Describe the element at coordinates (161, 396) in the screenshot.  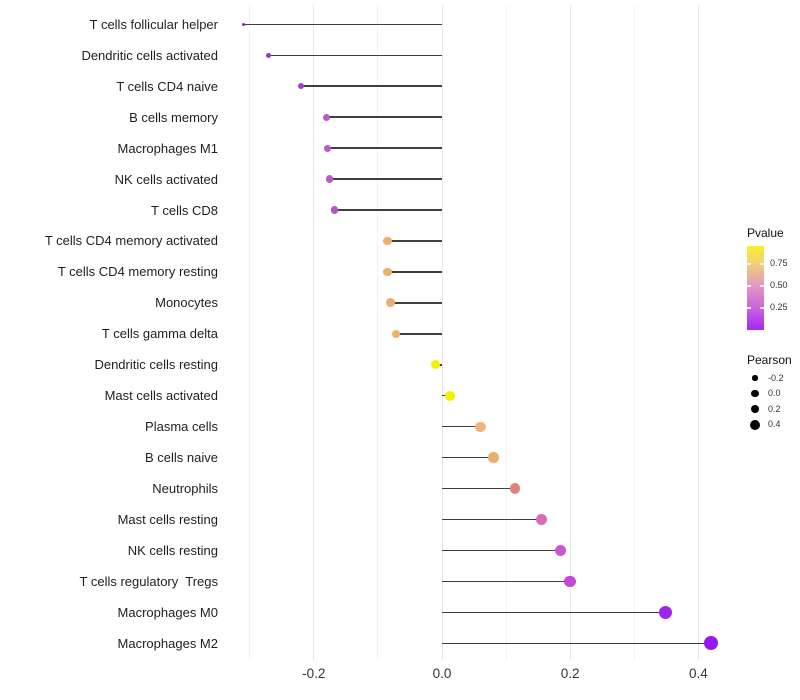
I see `y-axis-label: Mast cells activated` at that location.